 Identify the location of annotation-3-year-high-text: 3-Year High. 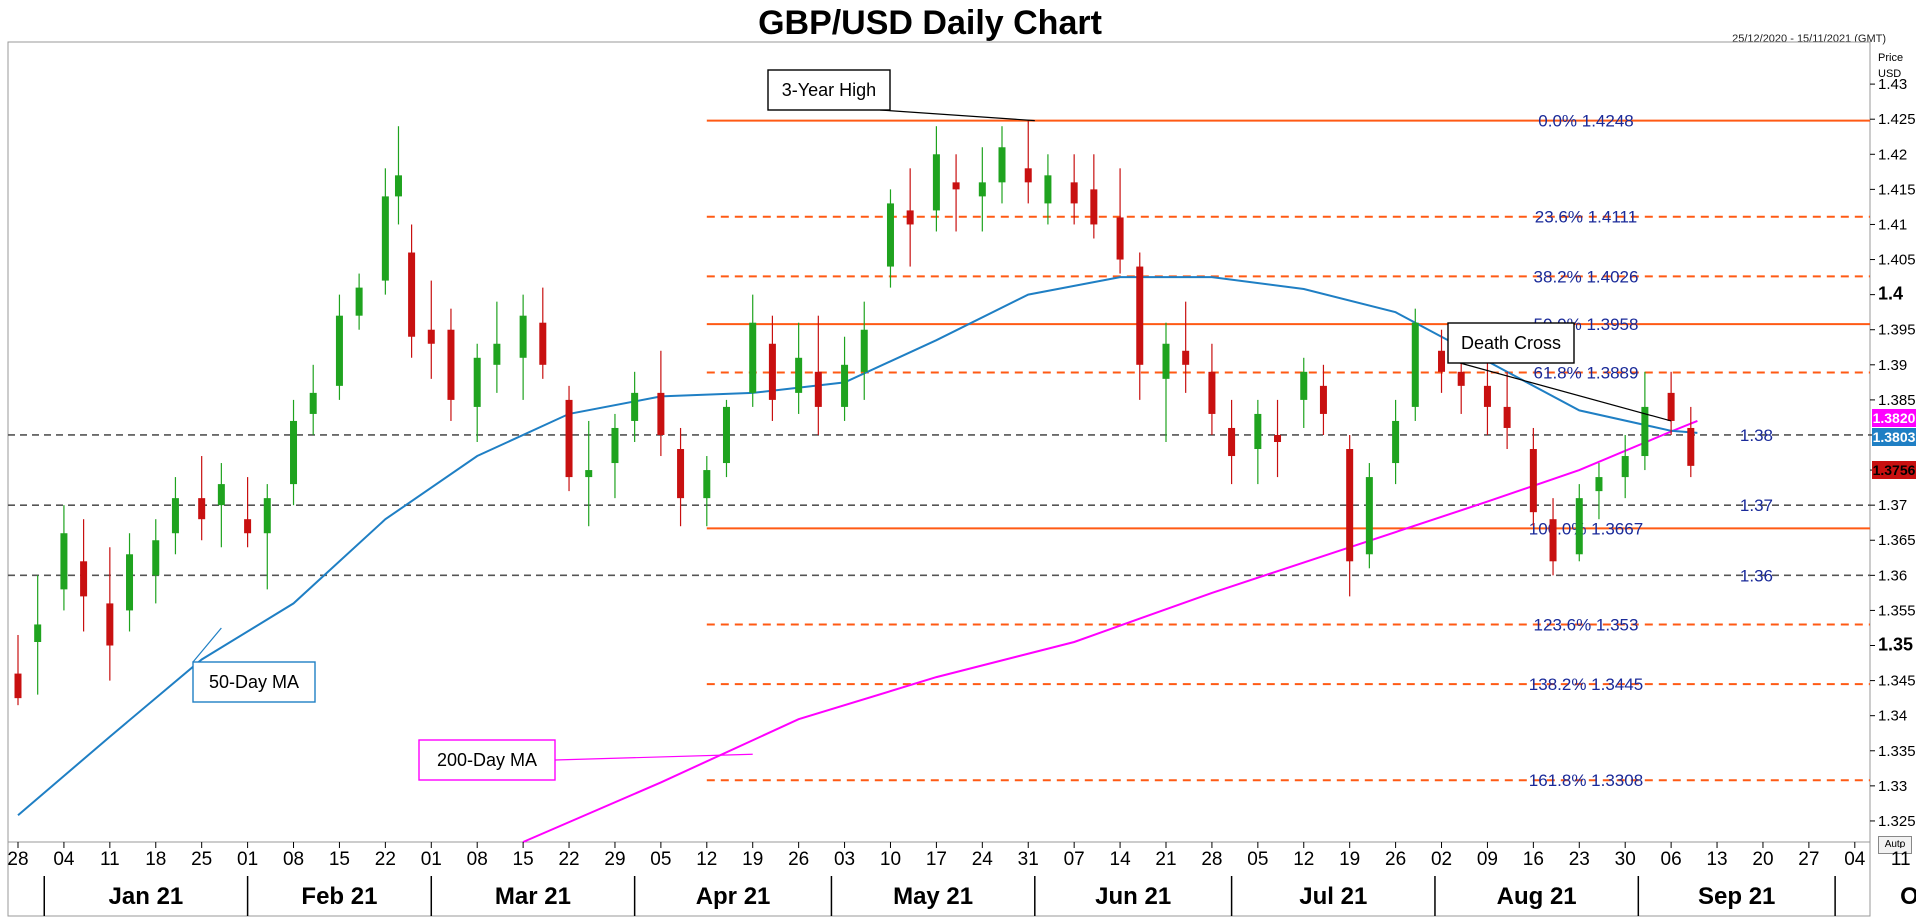
(829, 90).